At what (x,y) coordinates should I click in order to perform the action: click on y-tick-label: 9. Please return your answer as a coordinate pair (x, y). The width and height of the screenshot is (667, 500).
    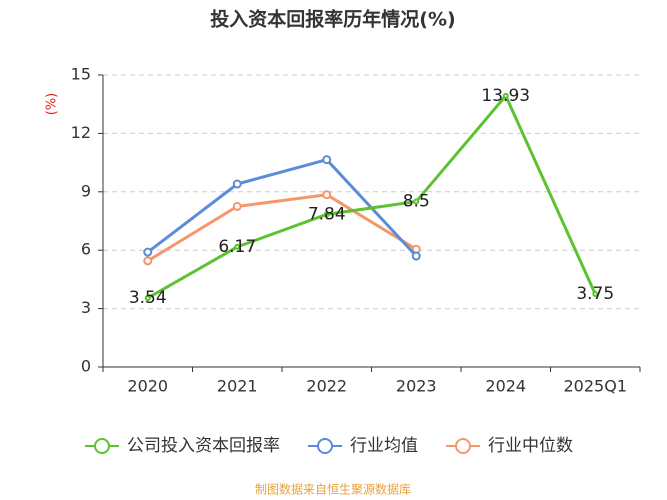
    Looking at the image, I should click on (86, 190).